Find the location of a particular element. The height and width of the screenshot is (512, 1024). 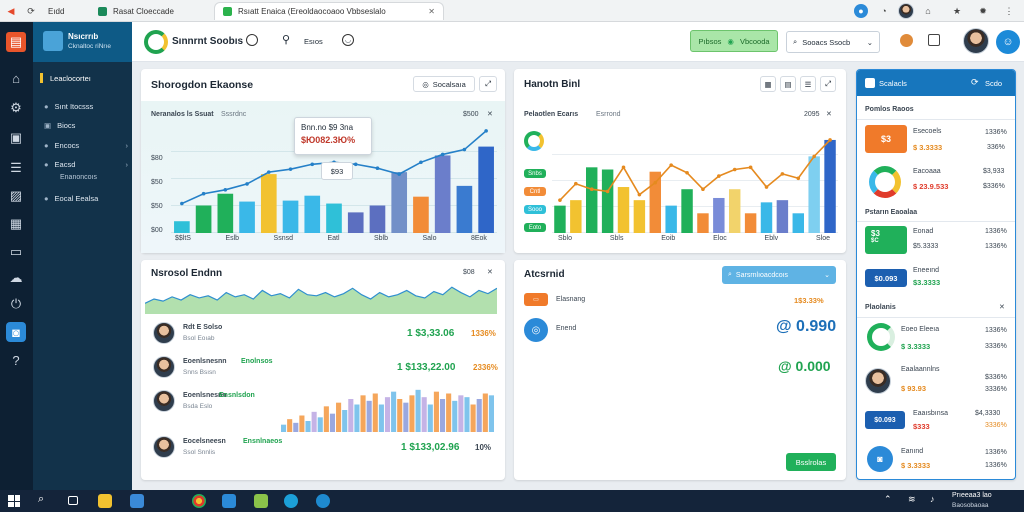

tab-label: Eıdd is located at coordinates (56, 11).